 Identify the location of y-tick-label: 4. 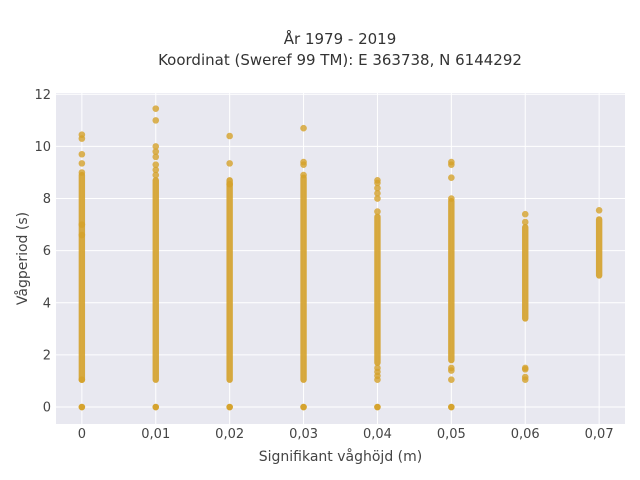
(47, 303).